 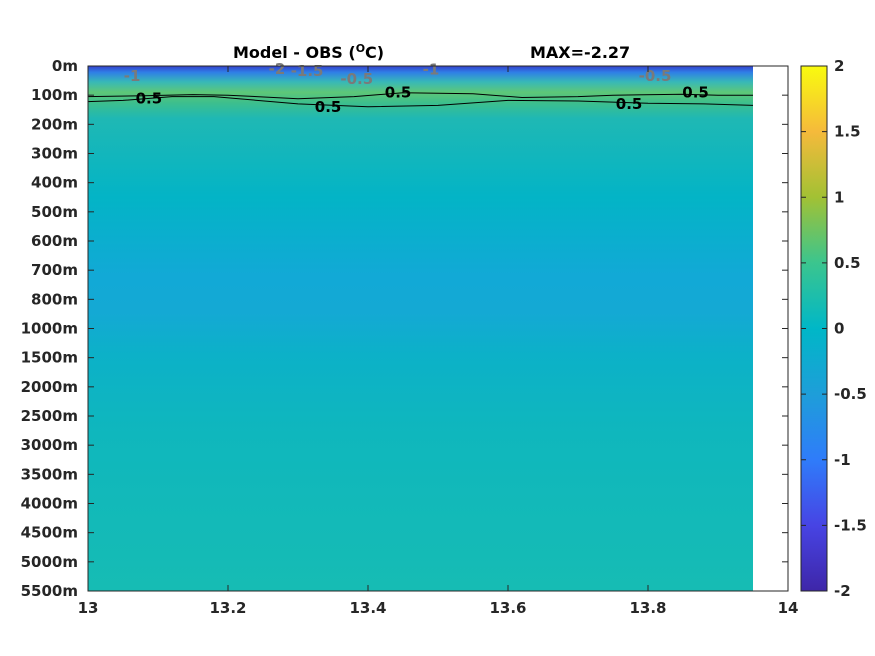 I want to click on colorbar-tick-label: 1.5, so click(x=847, y=132).